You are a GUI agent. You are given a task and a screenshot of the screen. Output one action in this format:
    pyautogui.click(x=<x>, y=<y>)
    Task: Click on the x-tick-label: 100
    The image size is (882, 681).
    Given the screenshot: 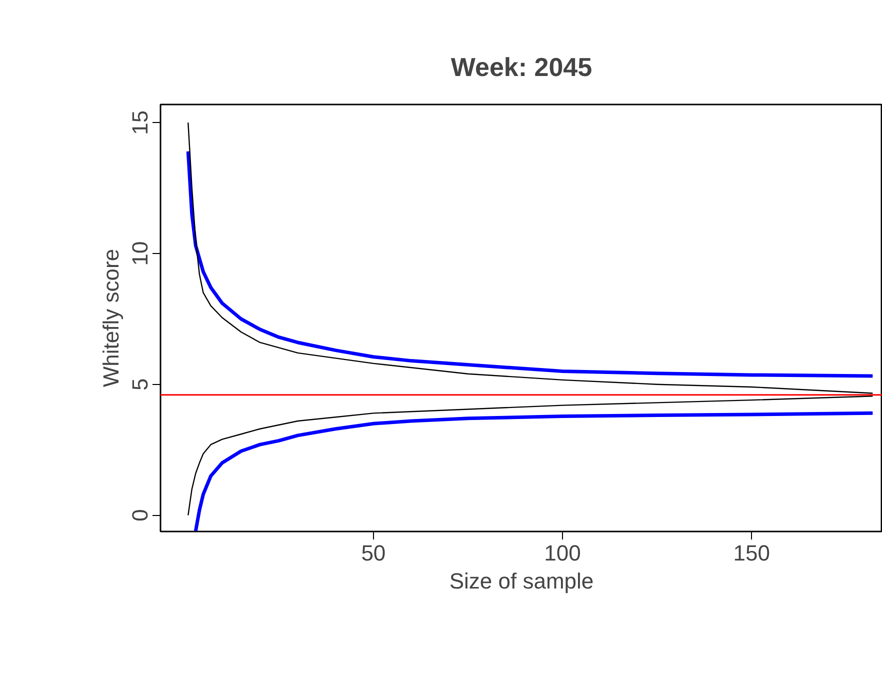 What is the action you would take?
    pyautogui.click(x=562, y=553)
    